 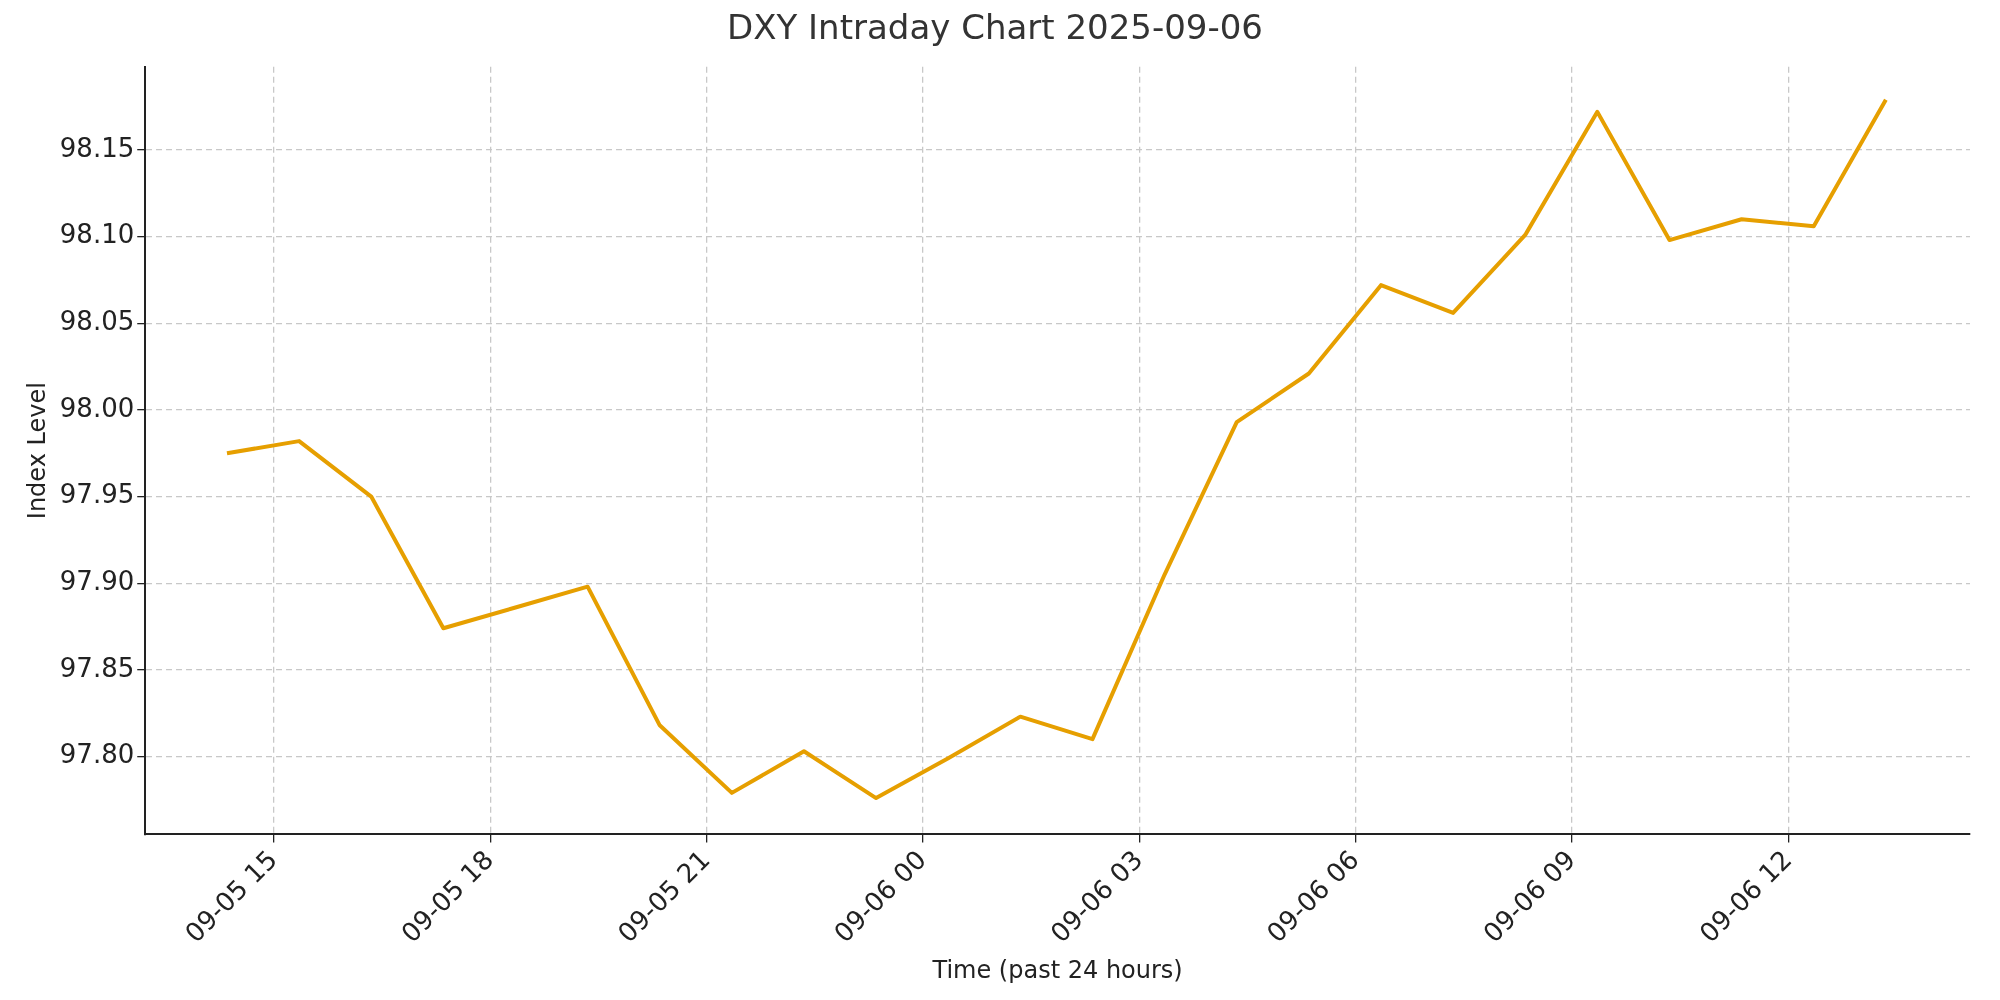 What do you see at coordinates (97, 580) in the screenshot?
I see `y-tick-label: 97.90` at bounding box center [97, 580].